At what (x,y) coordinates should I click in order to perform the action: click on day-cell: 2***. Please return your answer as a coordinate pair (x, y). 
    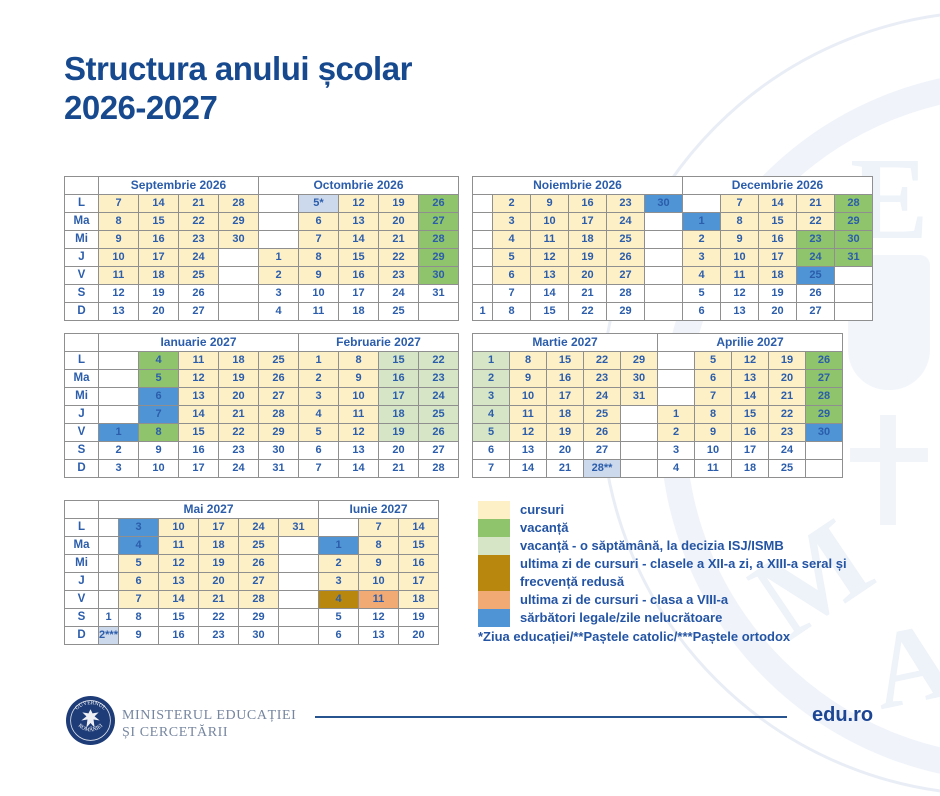
    Looking at the image, I should click on (108, 635).